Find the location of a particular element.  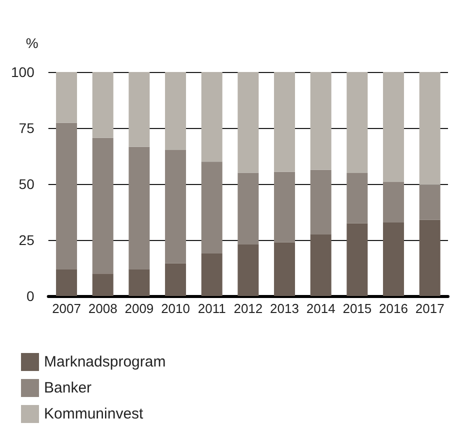

x-tick-label: 2016 is located at coordinates (393, 308).